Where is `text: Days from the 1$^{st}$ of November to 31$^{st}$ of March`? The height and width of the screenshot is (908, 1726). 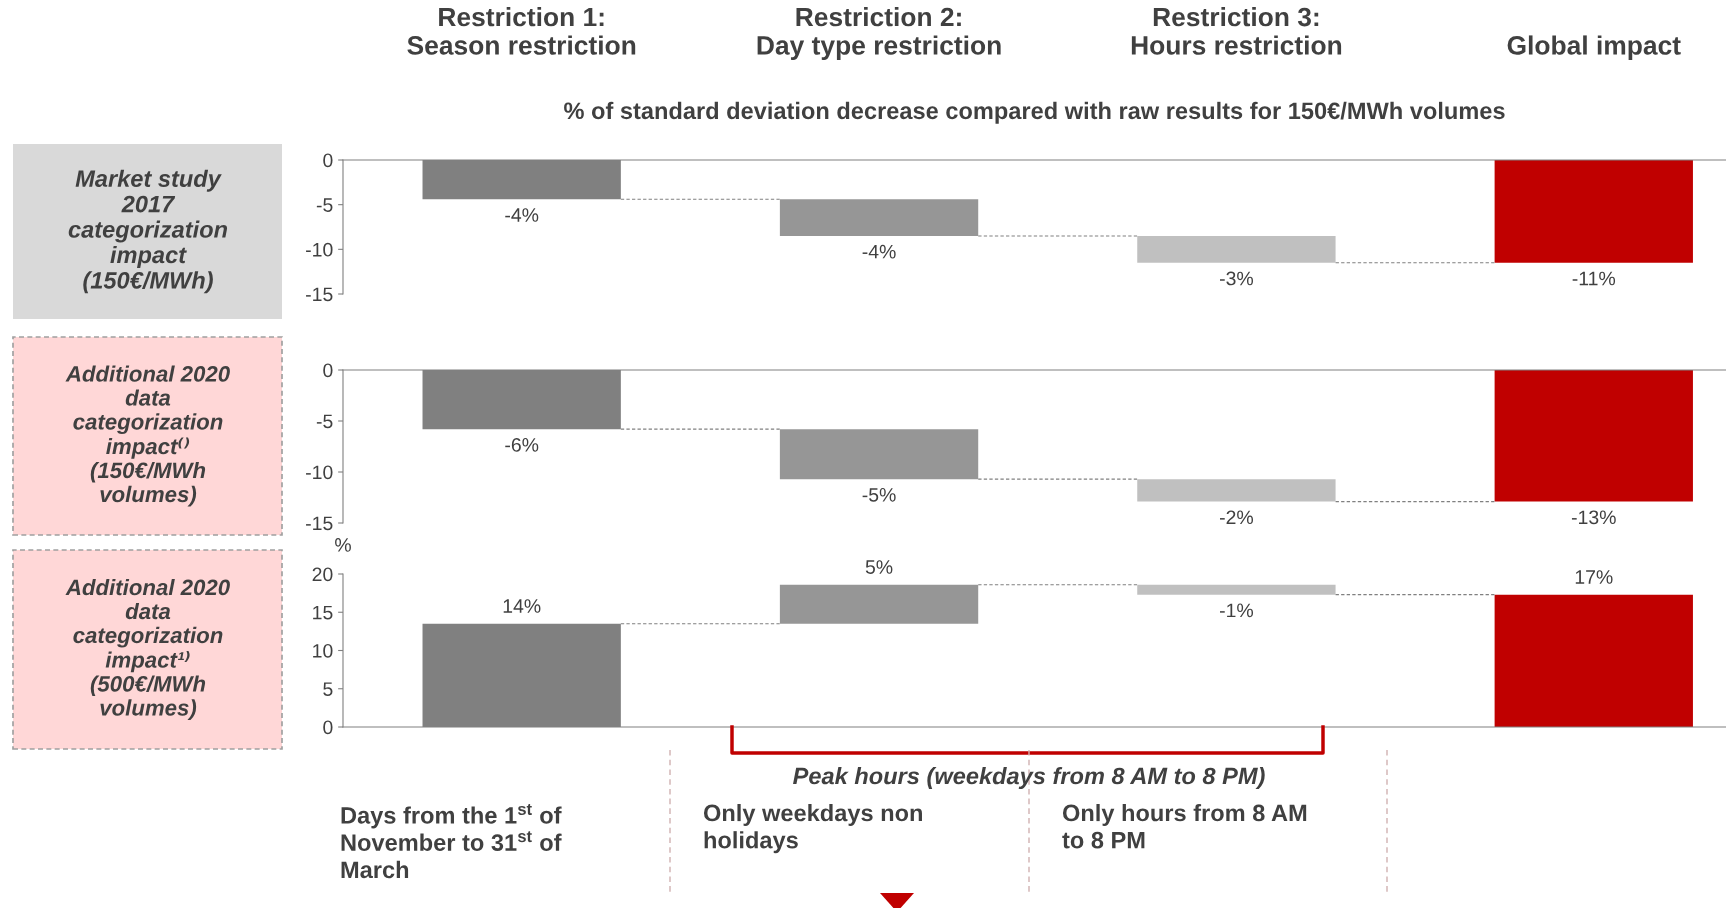
text: Days from the 1$^{st}$ of November to 31$^{st}$ of March is located at coordinates (451, 841).